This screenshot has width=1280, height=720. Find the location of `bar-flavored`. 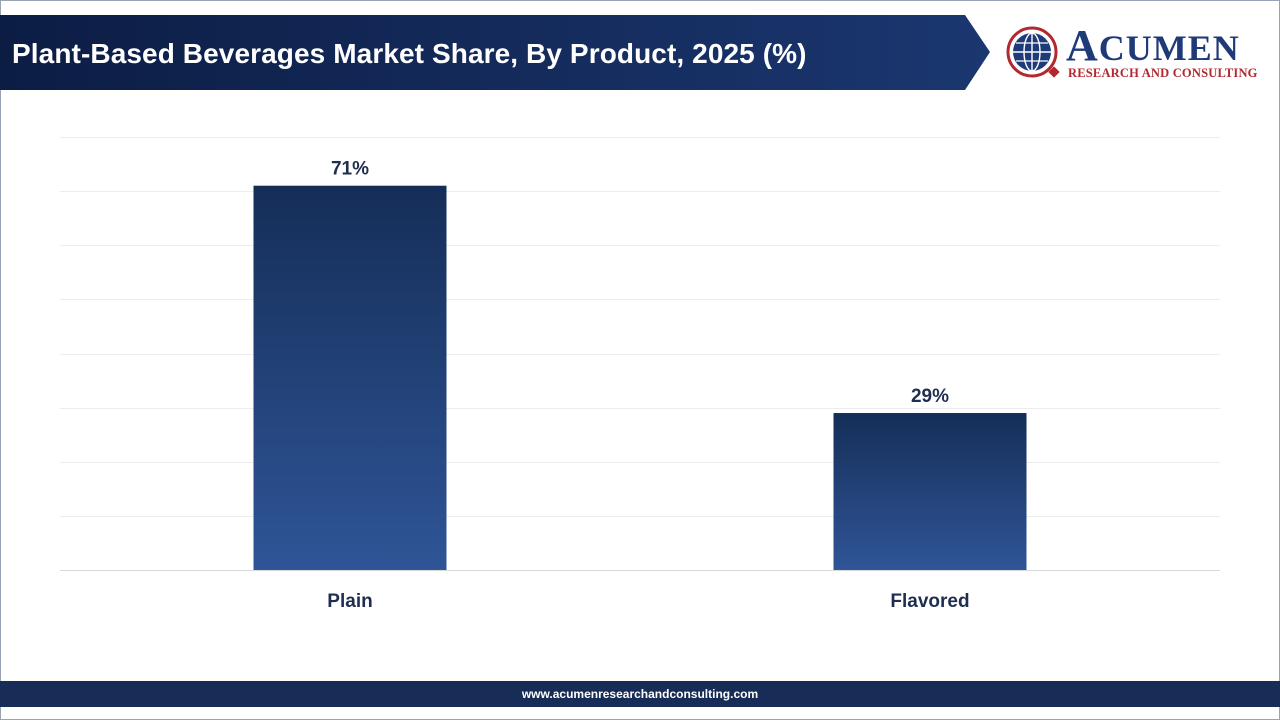

bar-flavored is located at coordinates (930, 491).